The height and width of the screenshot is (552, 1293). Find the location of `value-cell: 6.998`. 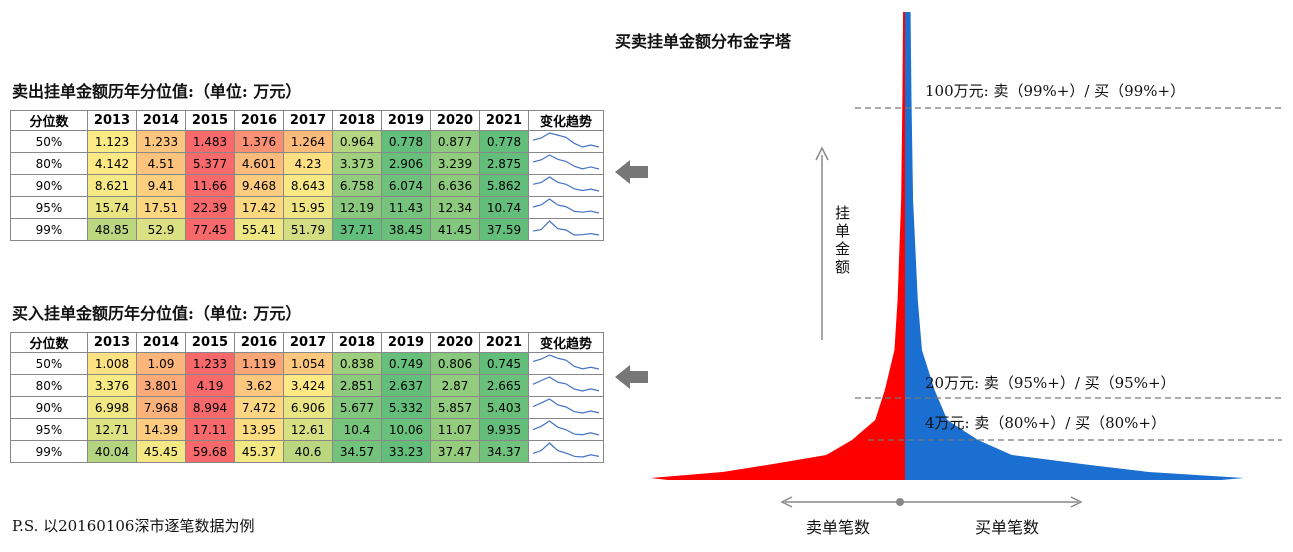

value-cell: 6.998 is located at coordinates (112, 407).